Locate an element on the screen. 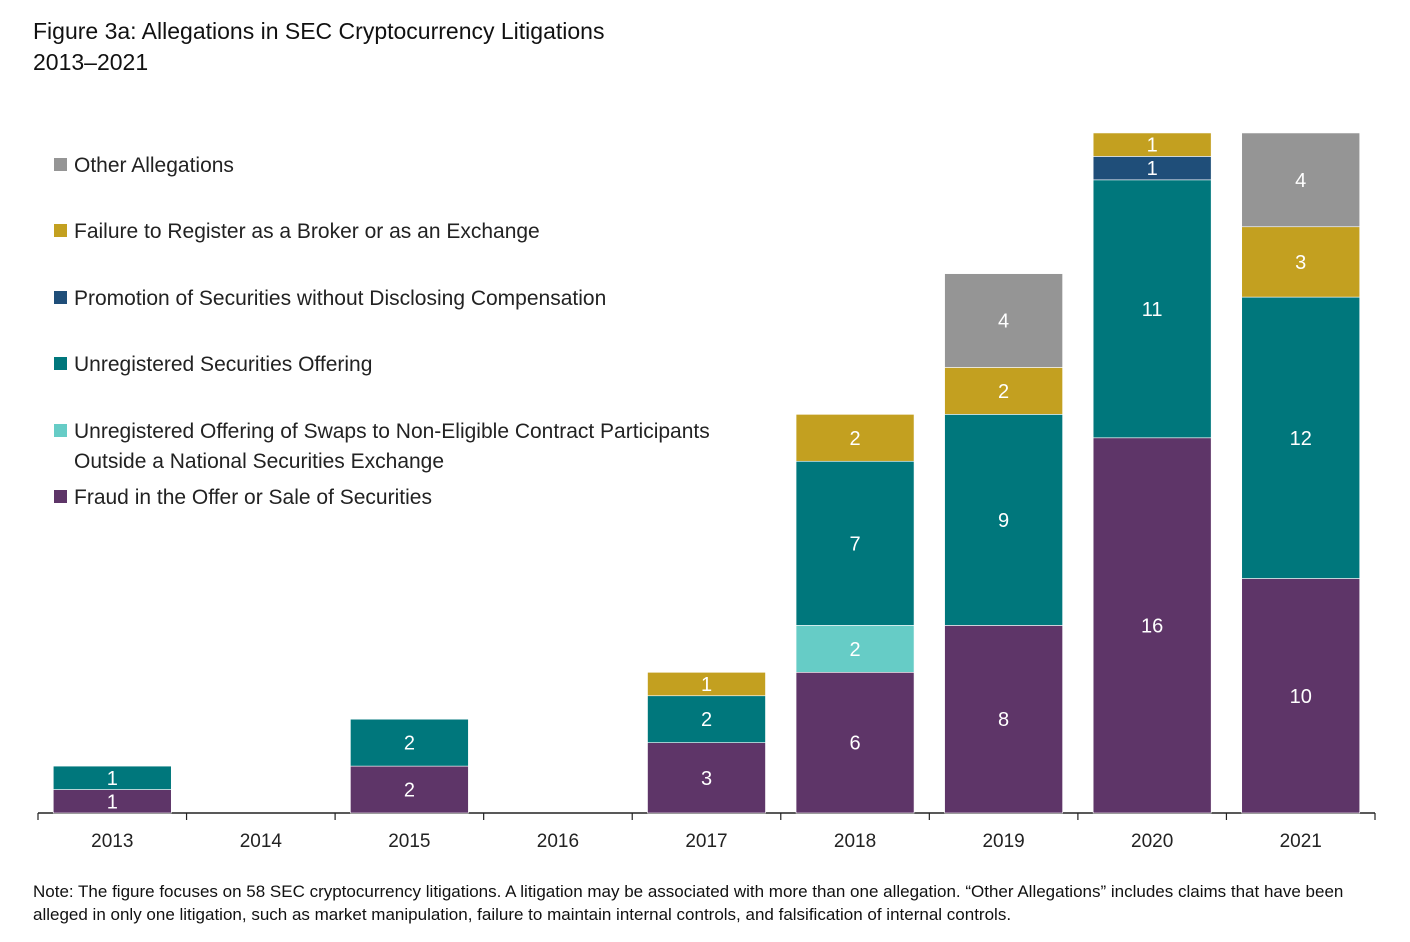 The height and width of the screenshot is (942, 1410). x-tick-label: 2020 is located at coordinates (1152, 841).